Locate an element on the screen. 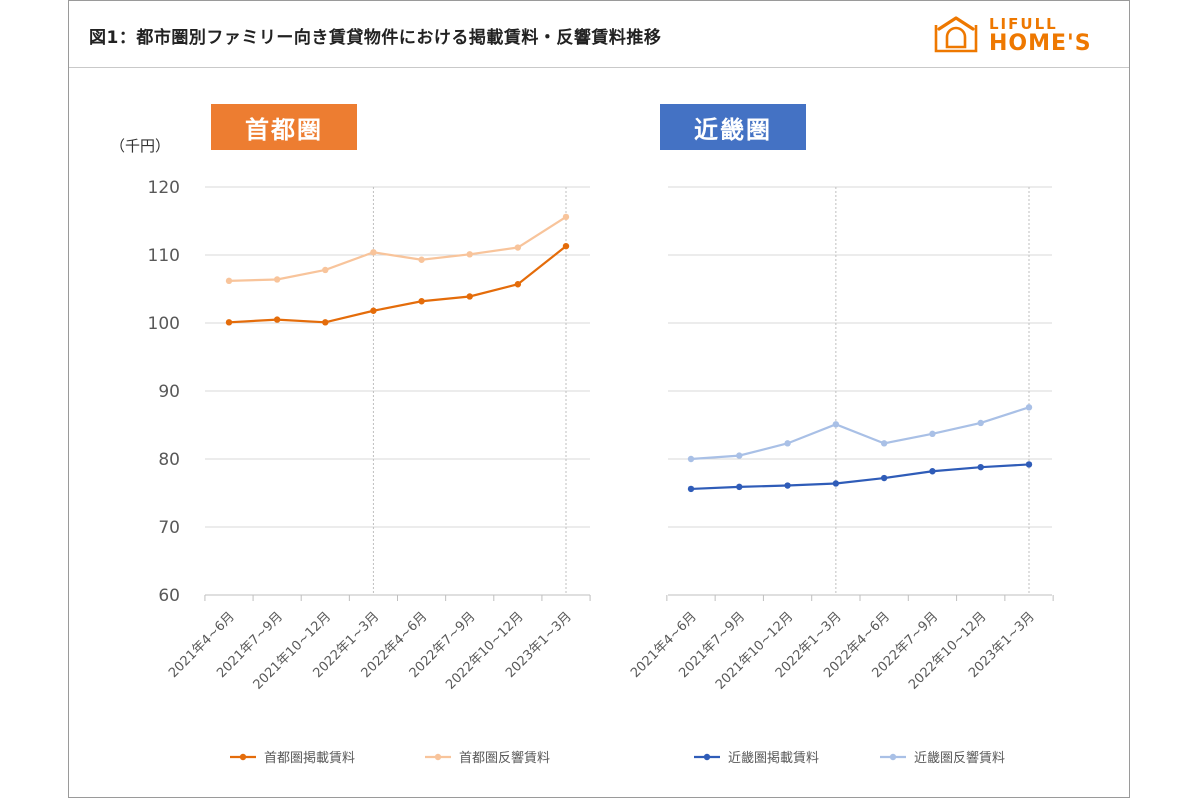 The image size is (1200, 800). shutoken-y-tick-label: 90 is located at coordinates (169, 392).